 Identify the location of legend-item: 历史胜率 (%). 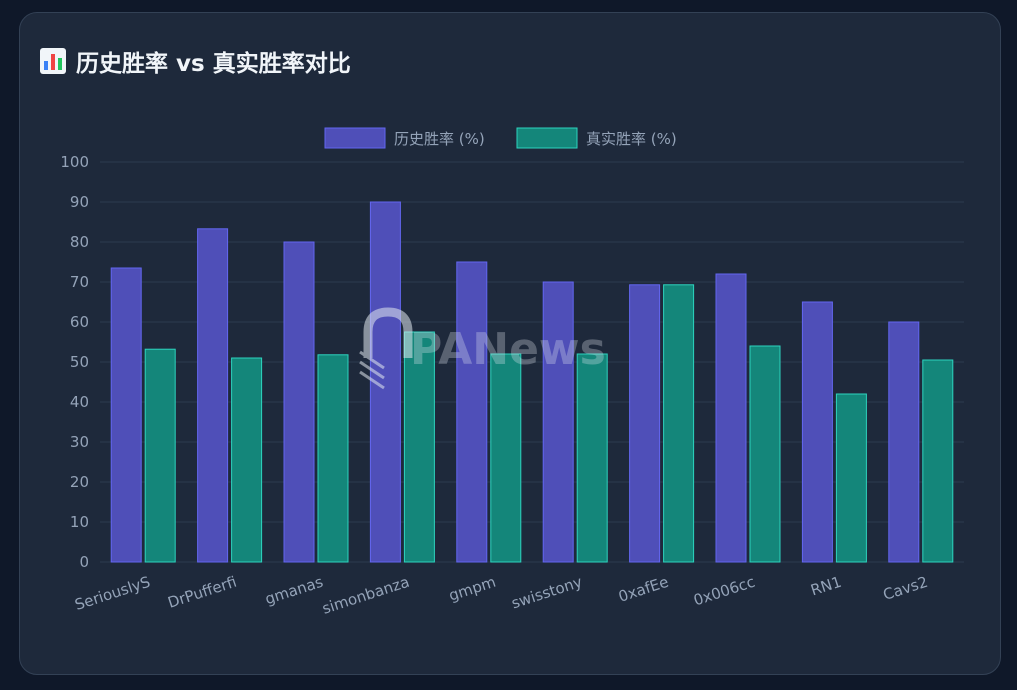
(404, 138).